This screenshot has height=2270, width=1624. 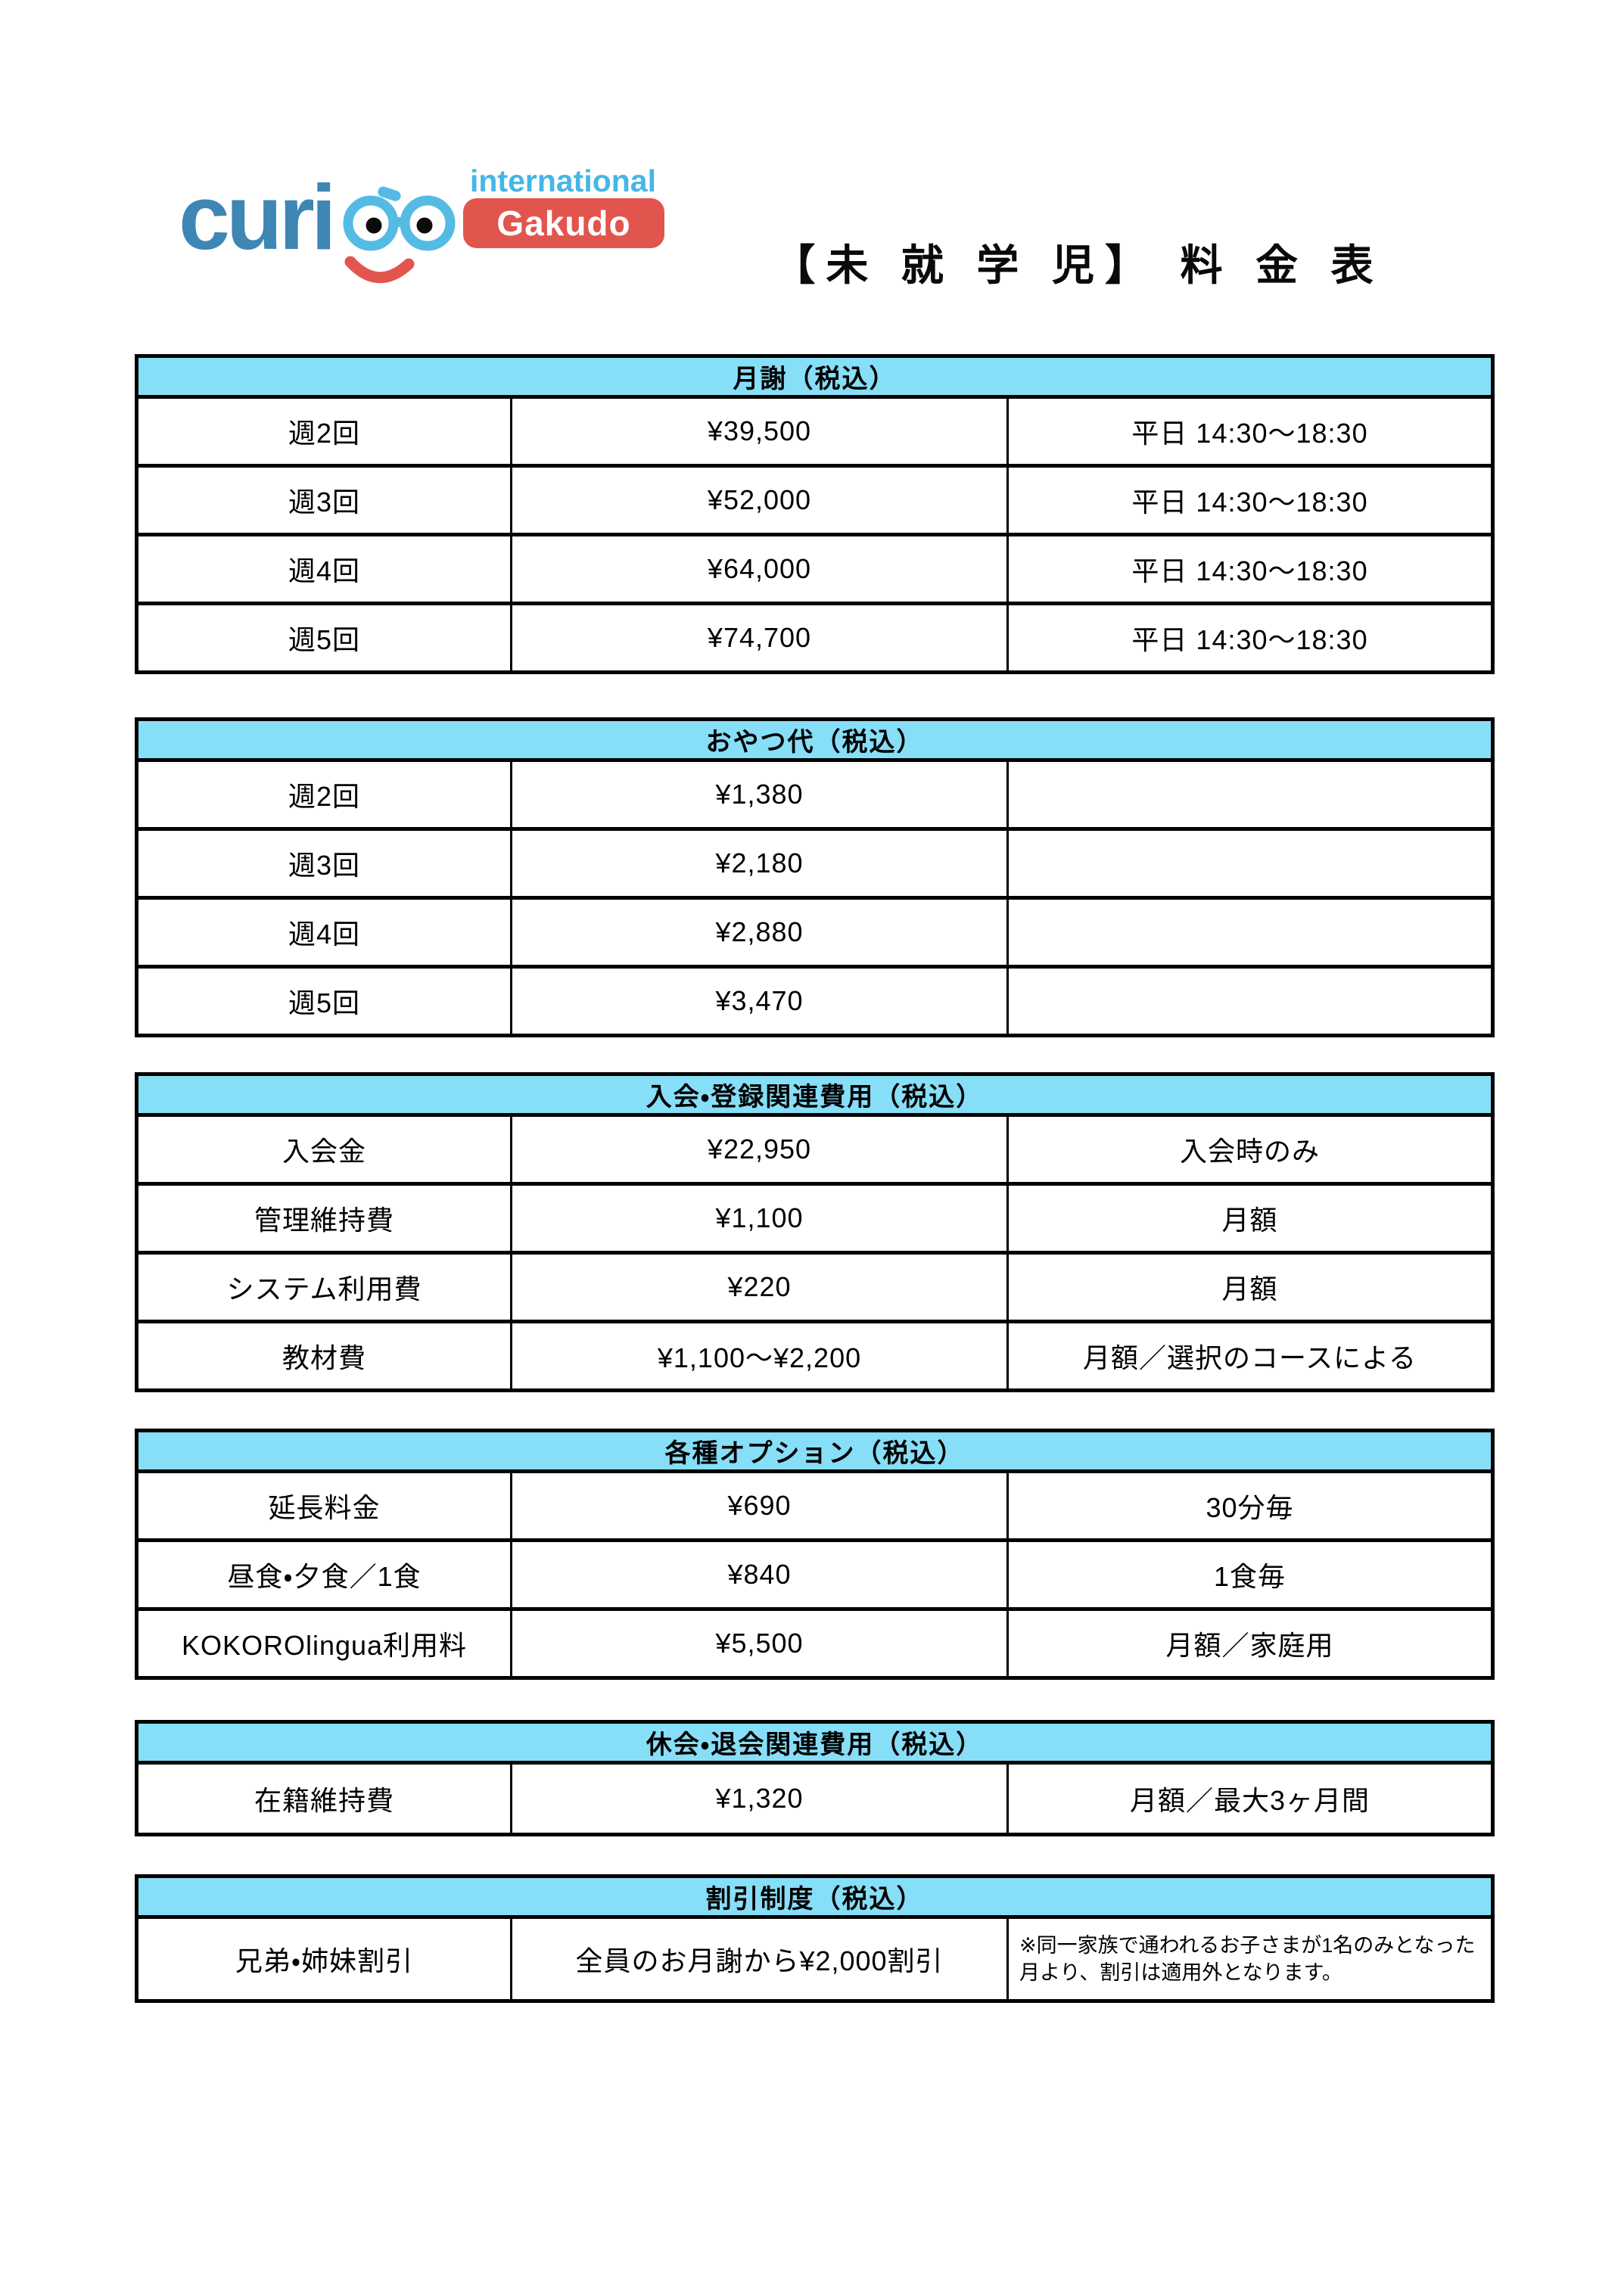 I want to click on table-section-header: 入会・登録関連費用（税込）, so click(x=814, y=1095).